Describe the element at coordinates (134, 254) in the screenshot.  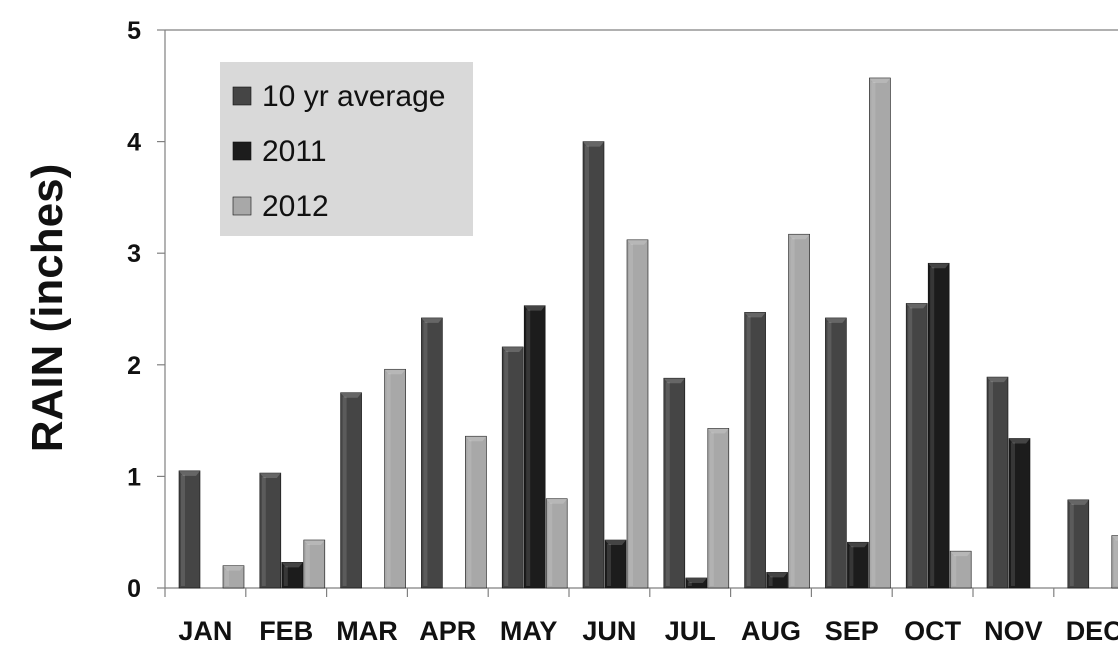
I see `y-tick-label: 3` at that location.